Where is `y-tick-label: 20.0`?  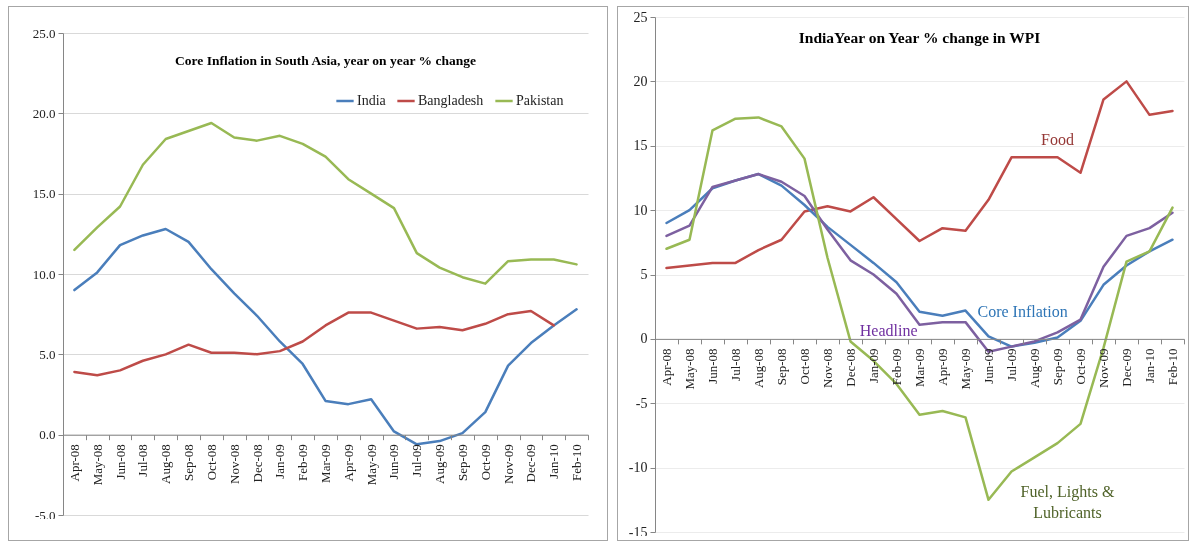 y-tick-label: 20.0 is located at coordinates (44, 113).